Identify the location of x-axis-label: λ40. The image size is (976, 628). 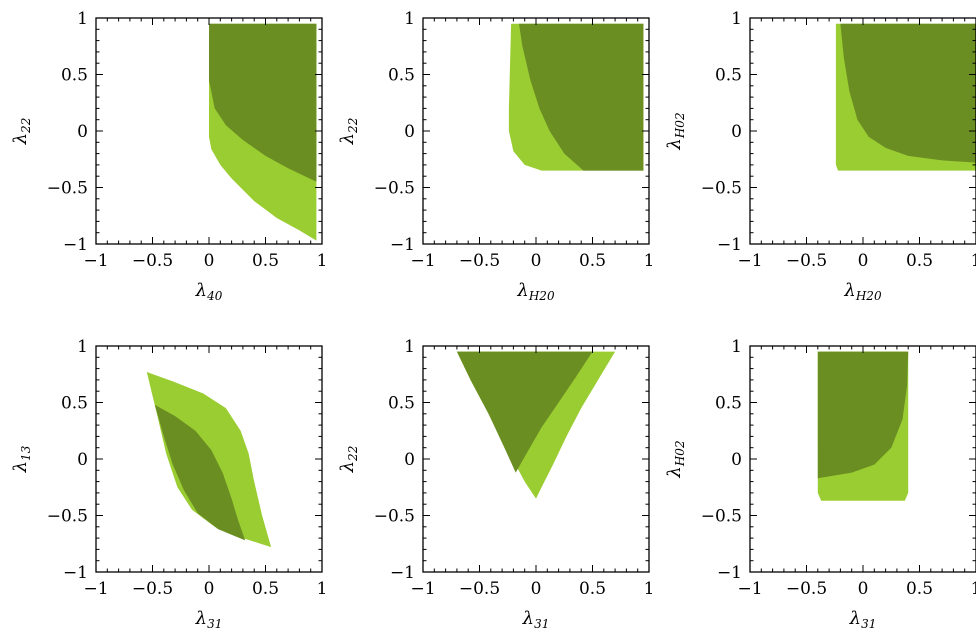
(209, 291).